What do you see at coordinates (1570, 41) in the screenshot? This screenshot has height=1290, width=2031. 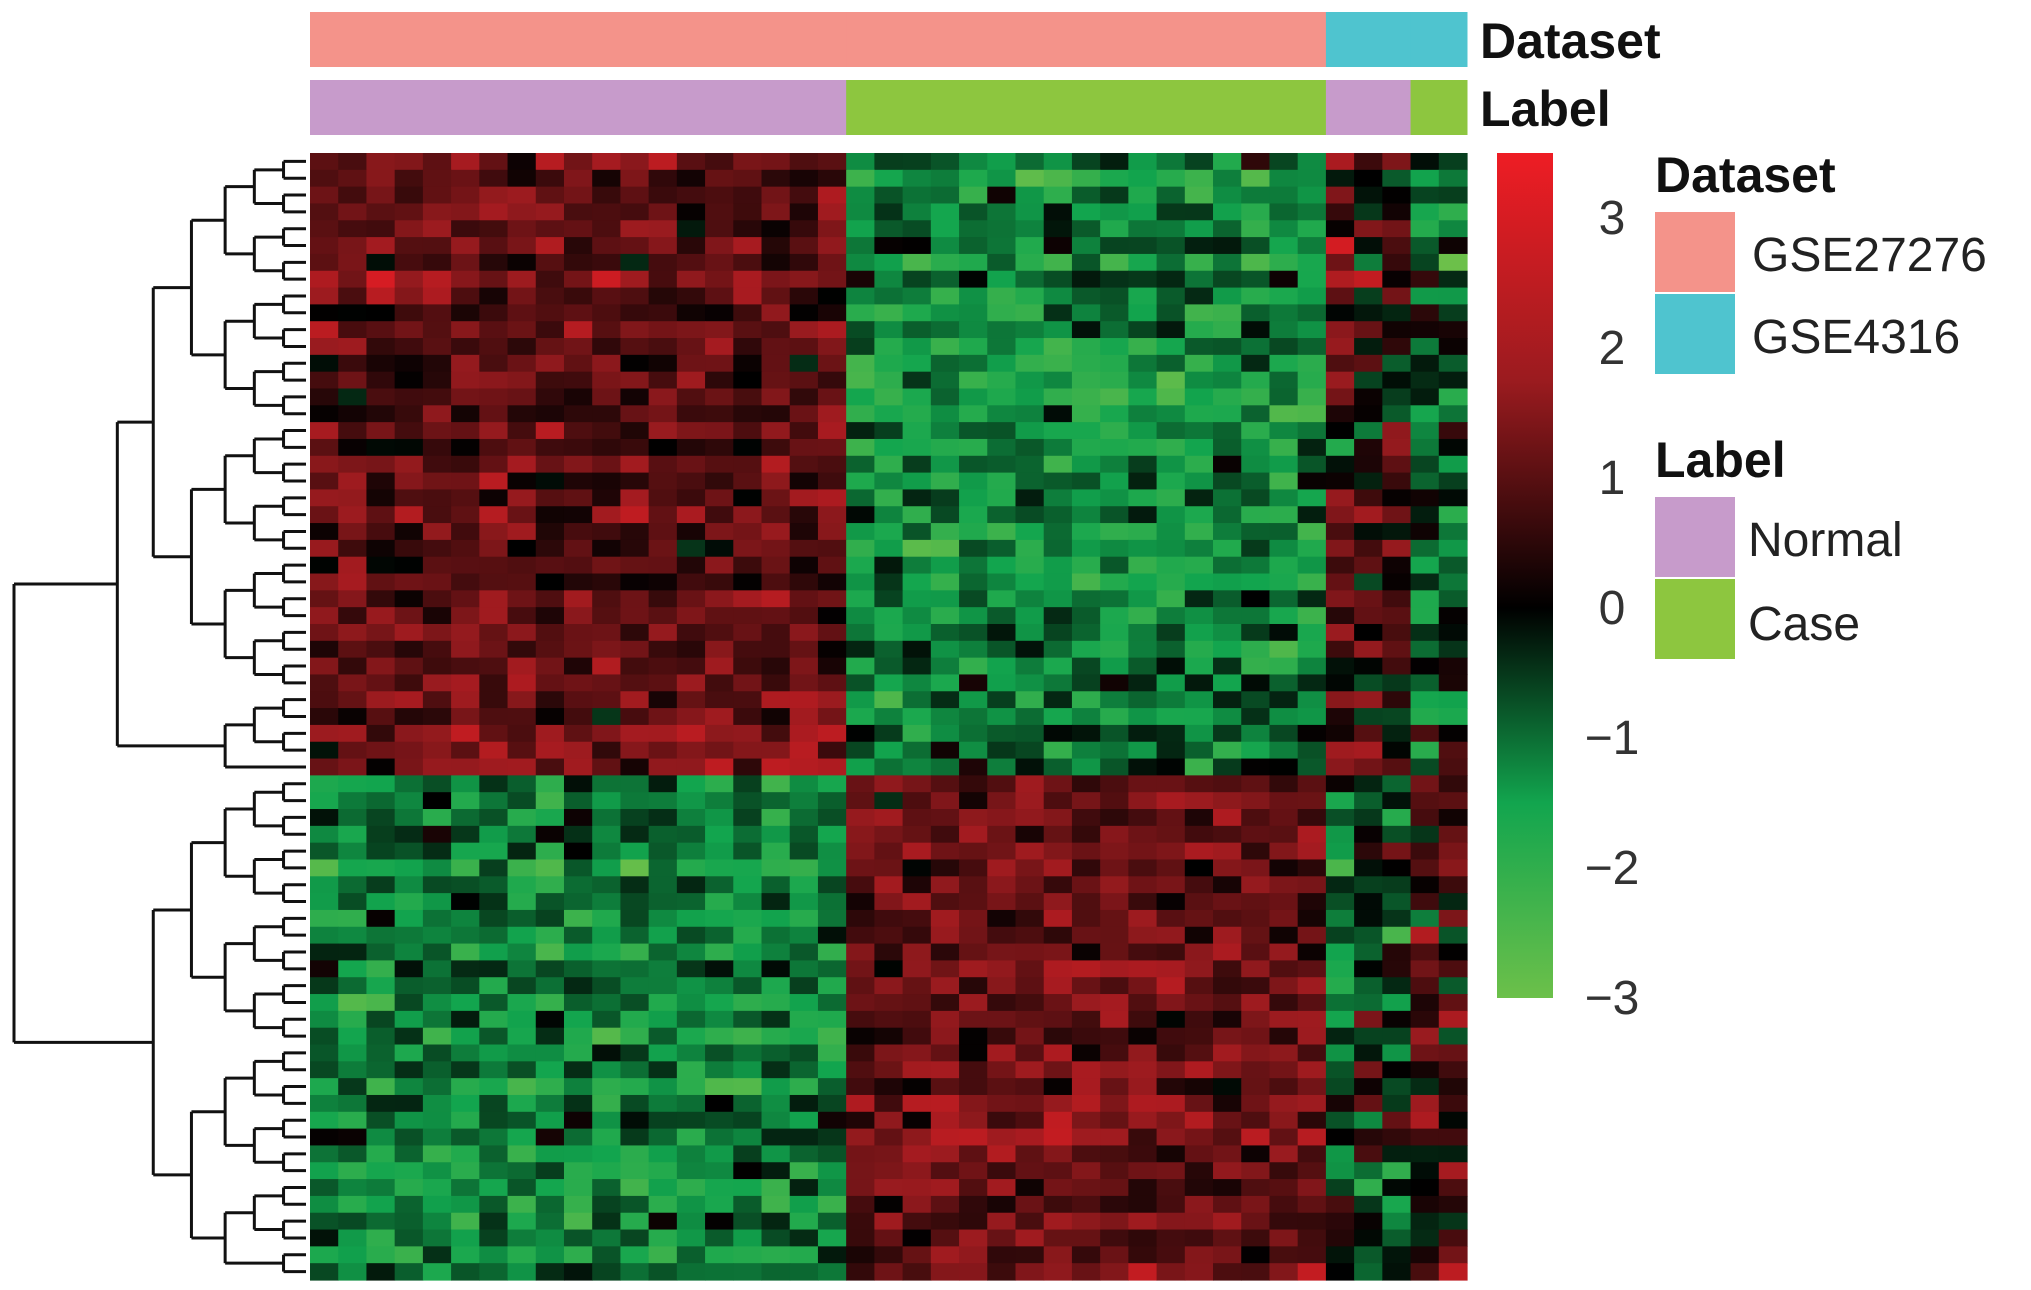 I see `dataset-annotation-label: Dataset` at bounding box center [1570, 41].